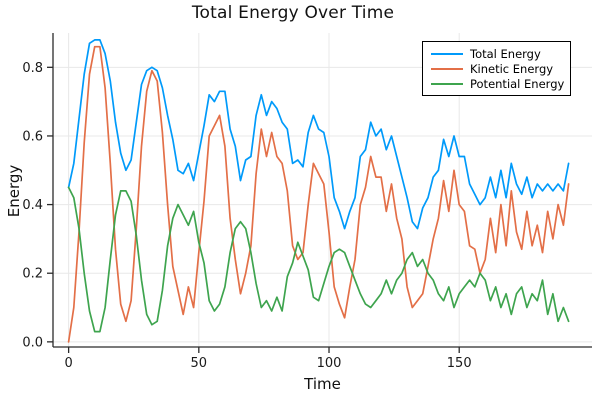  I want to click on legend-item-potential-energy: Potential Energy, so click(498, 83).